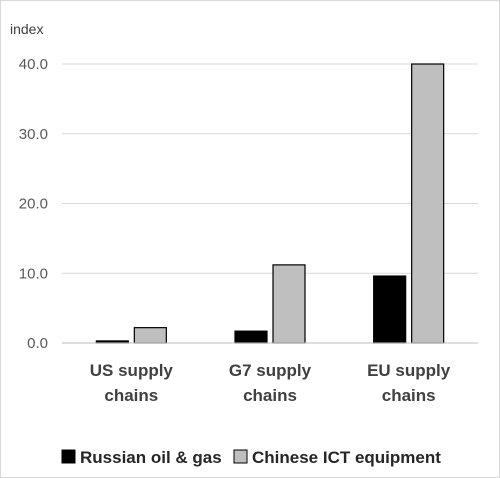 The image size is (500, 478). What do you see at coordinates (26, 29) in the screenshot?
I see `y-axis-unit-label: index` at bounding box center [26, 29].